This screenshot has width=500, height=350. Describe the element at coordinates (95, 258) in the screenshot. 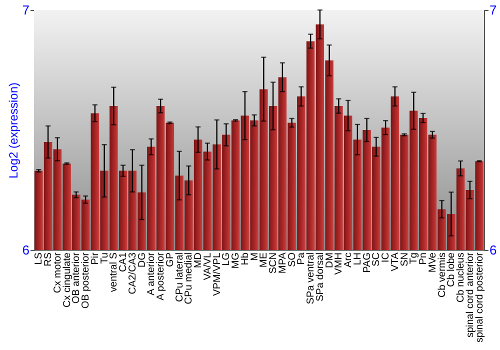

I see `x-tick-label: Pir` at that location.